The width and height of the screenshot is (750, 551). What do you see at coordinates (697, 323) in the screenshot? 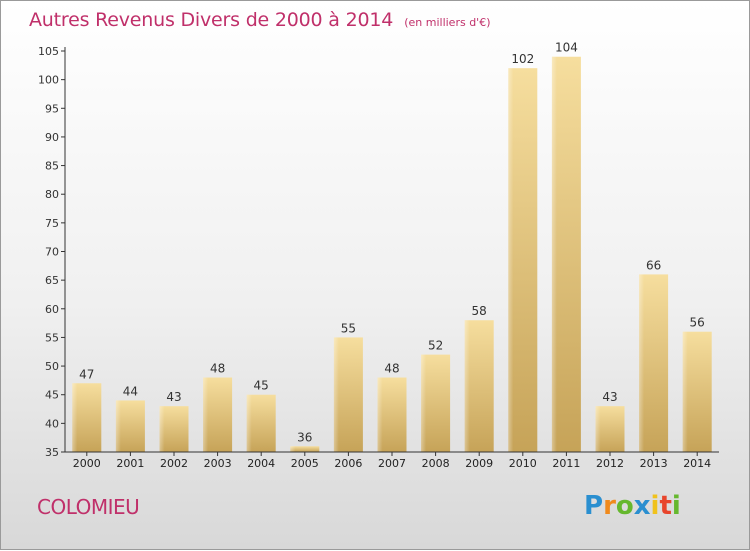
I see `data-label: 56` at bounding box center [697, 323].